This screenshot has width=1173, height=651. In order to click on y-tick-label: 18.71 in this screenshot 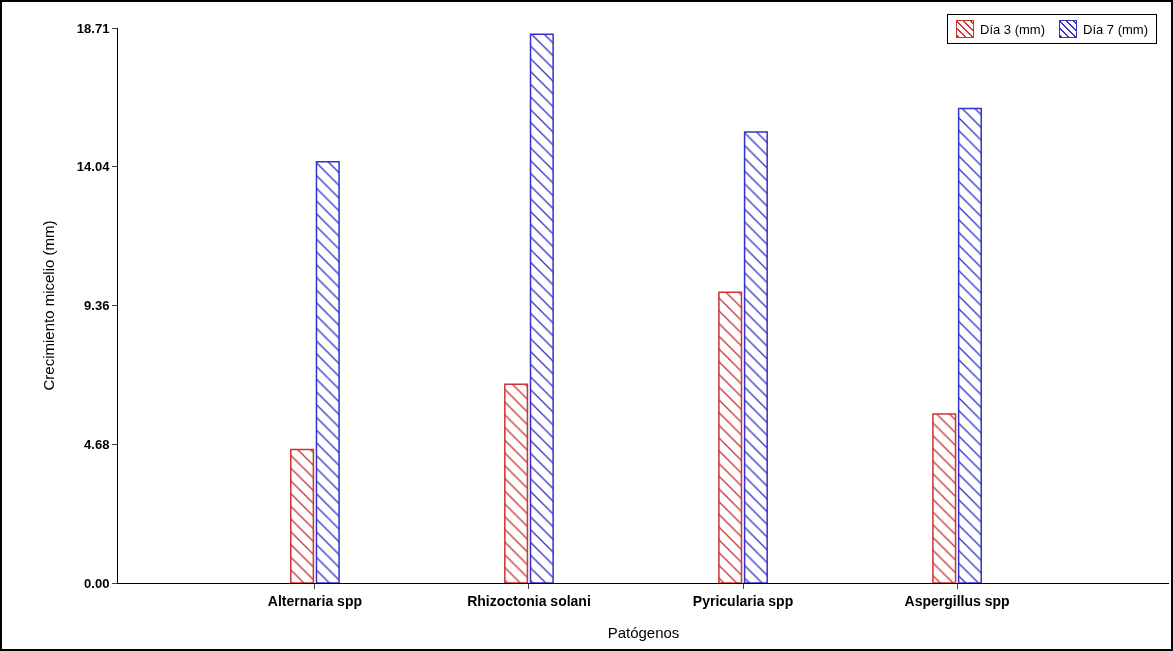, I will do `click(93, 28)`.